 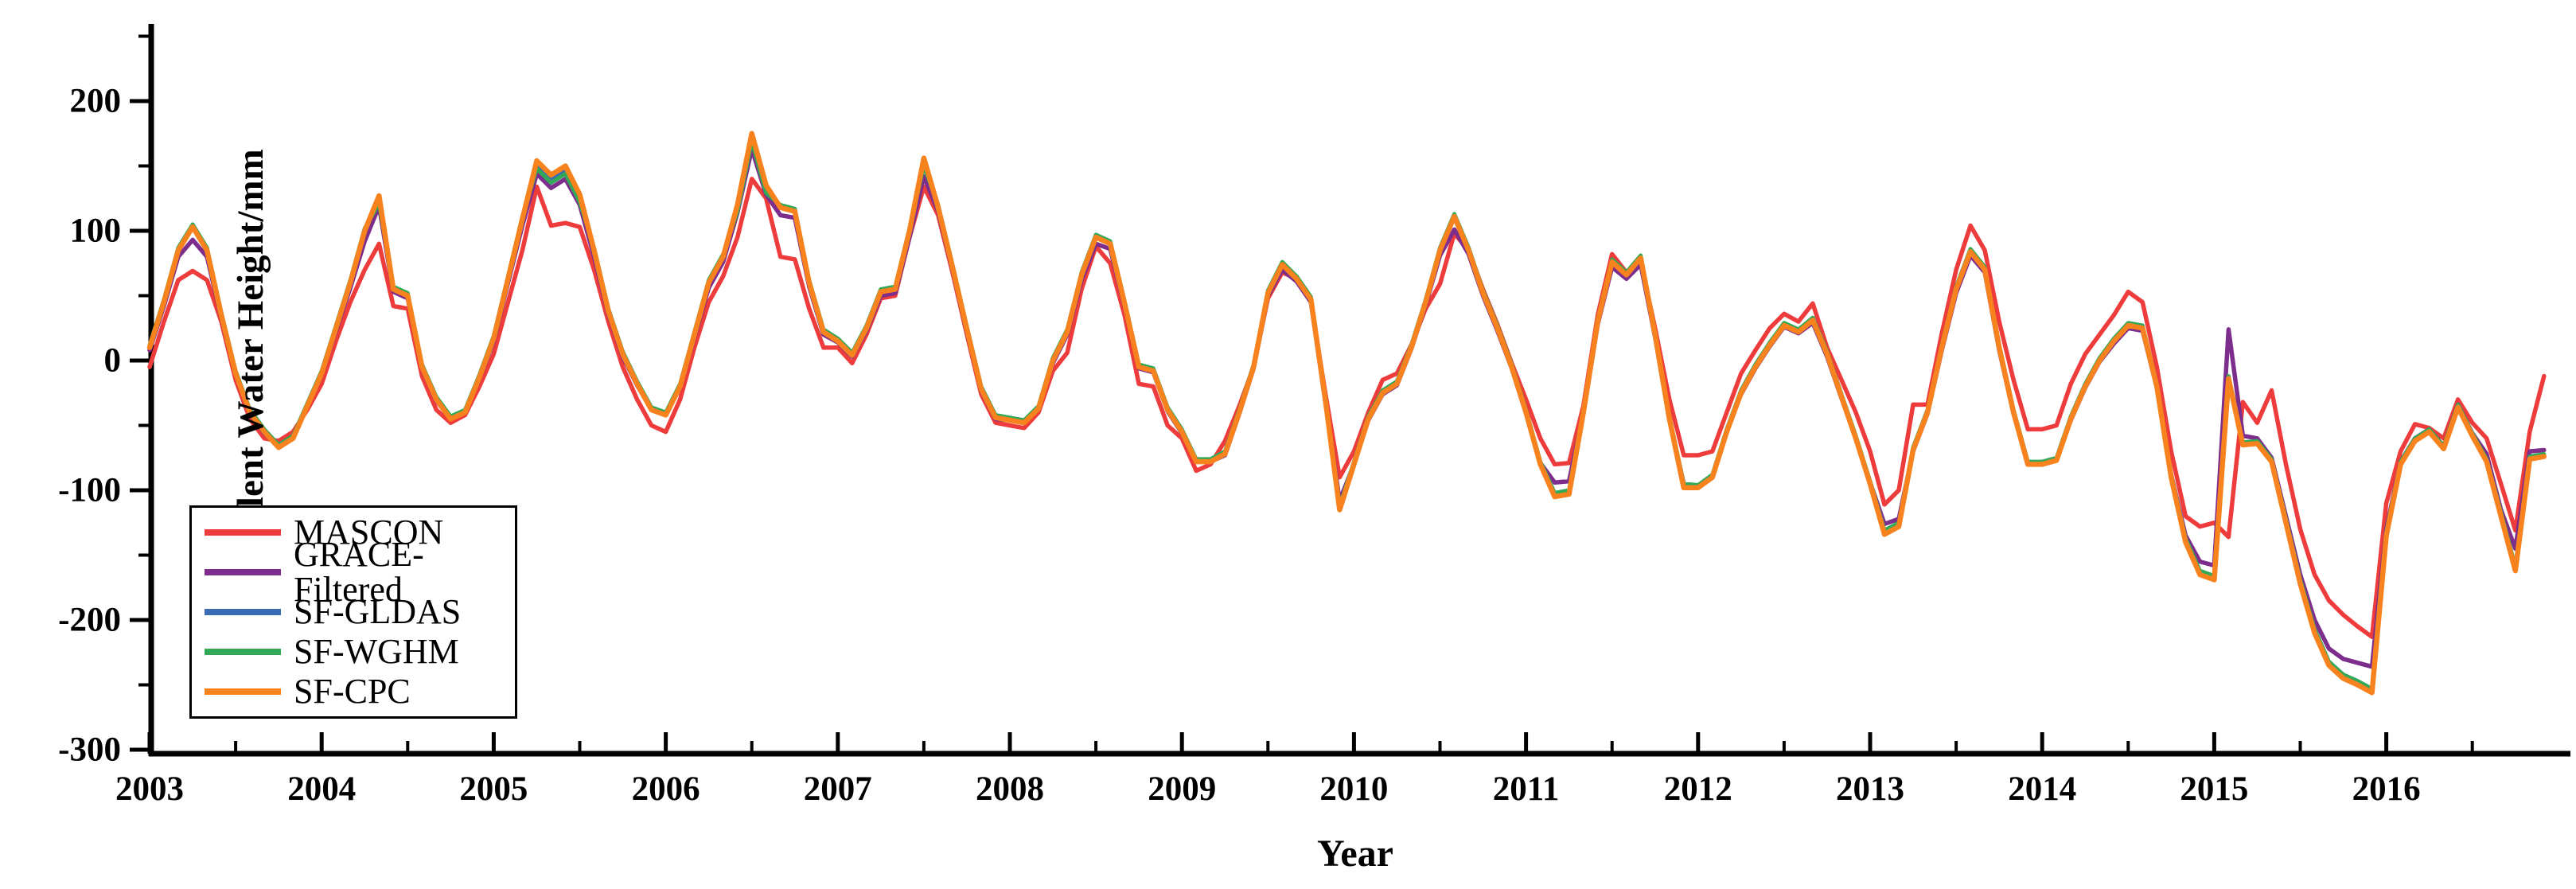 What do you see at coordinates (666, 789) in the screenshot?
I see `x-tick-label-2006: 2006` at bounding box center [666, 789].